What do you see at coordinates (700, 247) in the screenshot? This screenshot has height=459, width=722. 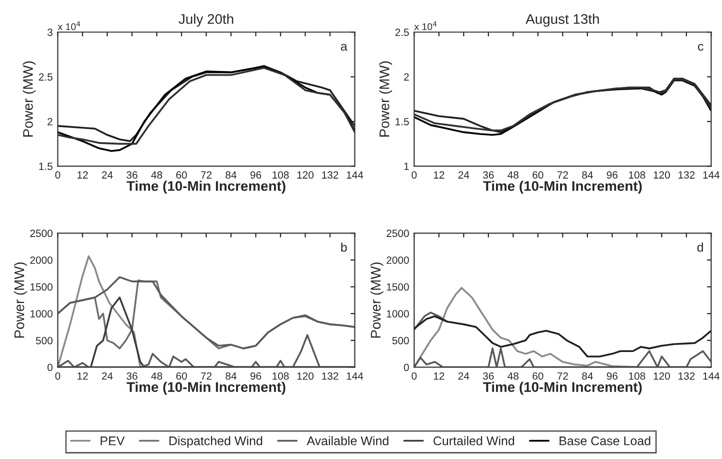 I see `annotation: d` at bounding box center [700, 247].